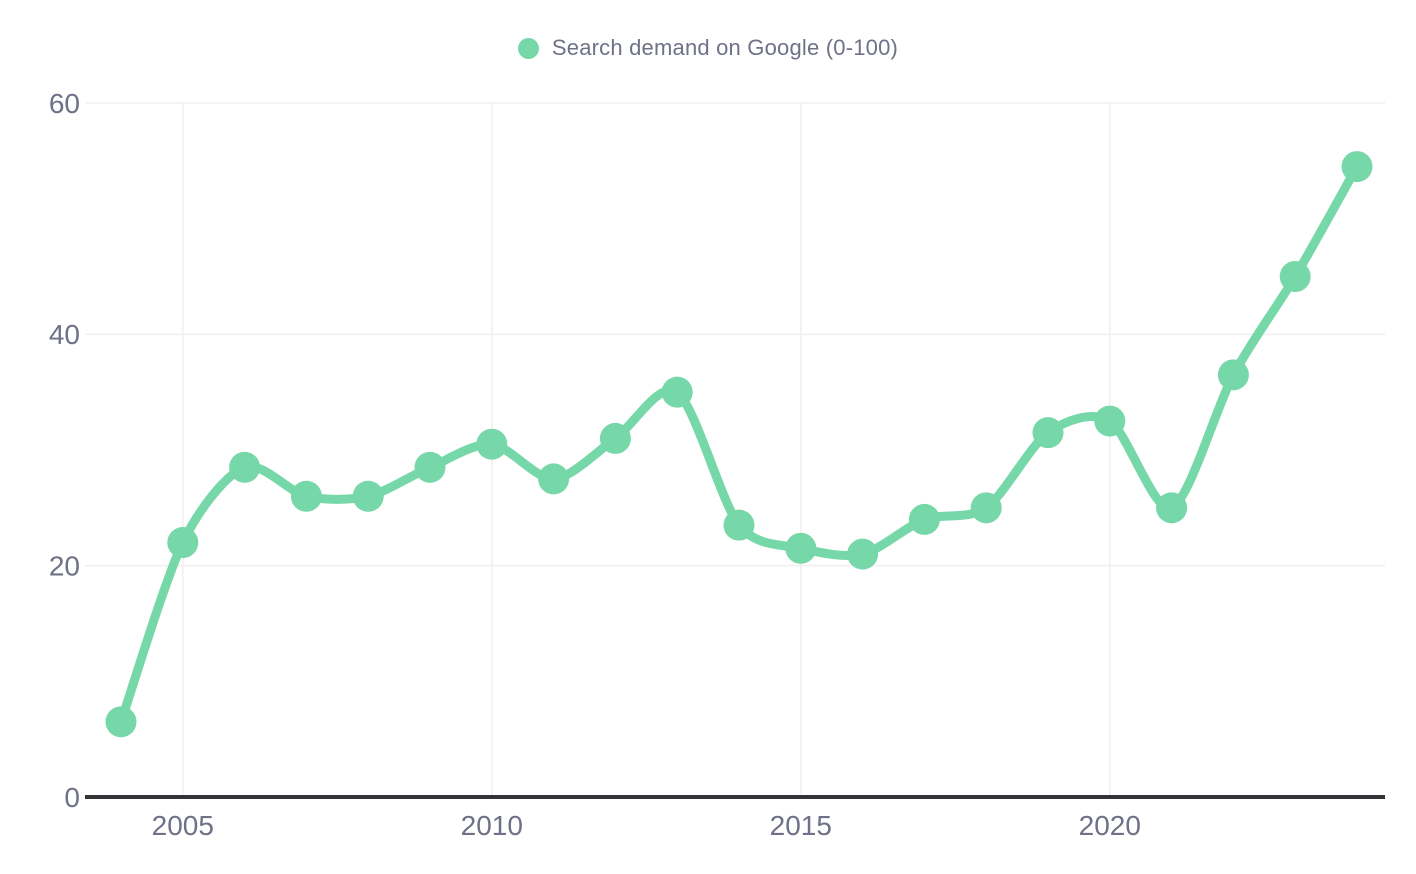 This screenshot has height=874, width=1416. I want to click on y-axis-tick-label: 0, so click(72, 797).